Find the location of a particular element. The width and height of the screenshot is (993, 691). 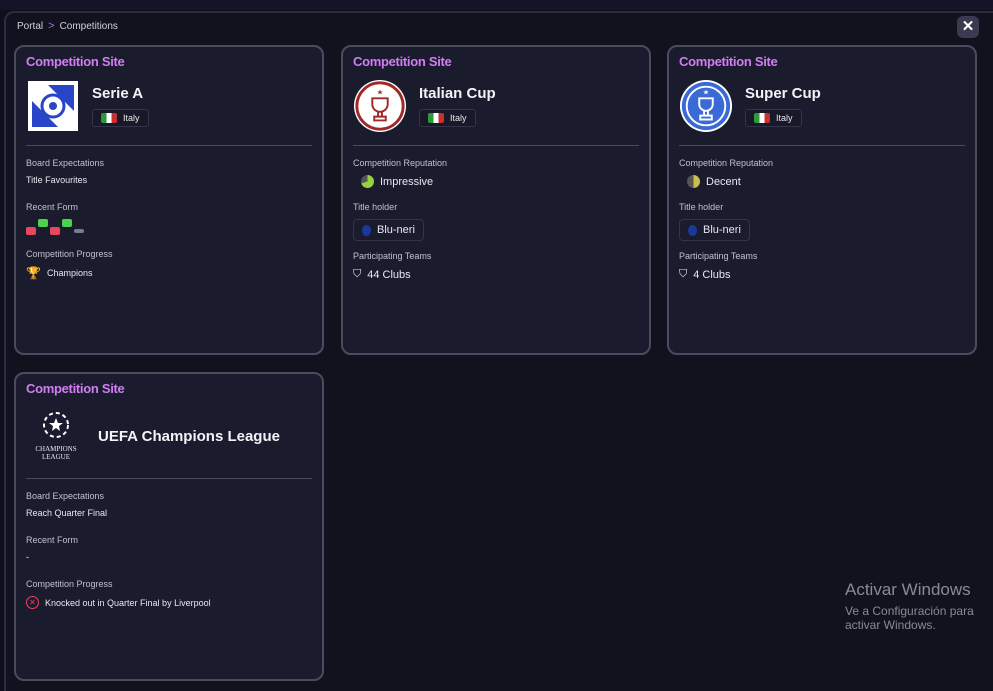

competition-name: UEFA Champions League is located at coordinates (189, 436).